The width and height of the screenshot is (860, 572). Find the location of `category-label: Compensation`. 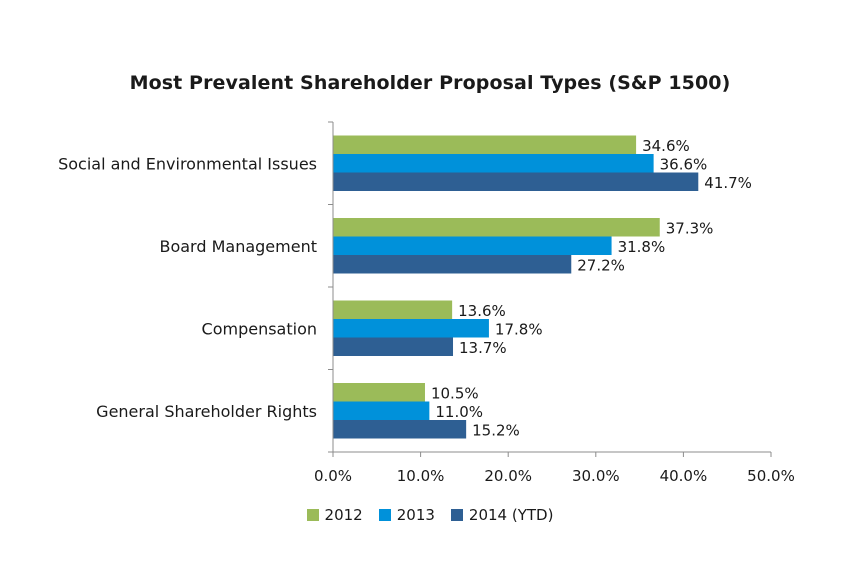

category-label: Compensation is located at coordinates (259, 328).